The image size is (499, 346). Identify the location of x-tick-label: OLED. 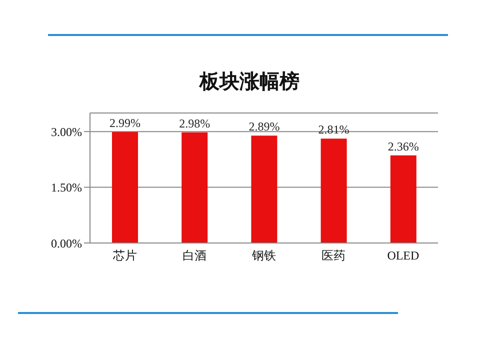
(403, 255).